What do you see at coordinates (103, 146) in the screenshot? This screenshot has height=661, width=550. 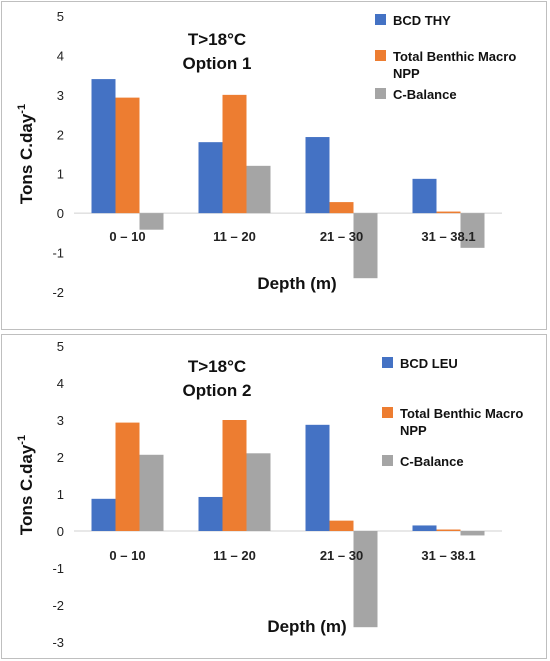 I see `bar: BCD THY 0 – 10: 3.4` at bounding box center [103, 146].